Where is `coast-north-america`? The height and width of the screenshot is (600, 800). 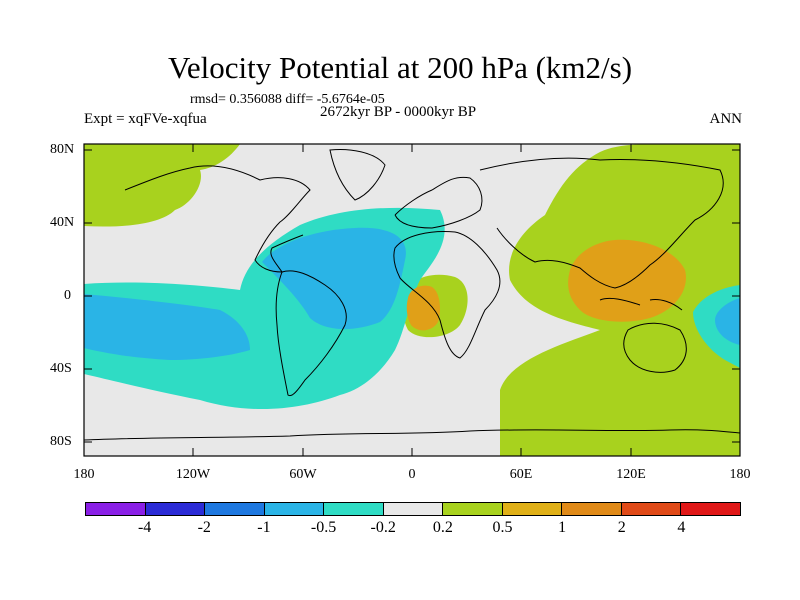
coast-north-america is located at coordinates (217, 219).